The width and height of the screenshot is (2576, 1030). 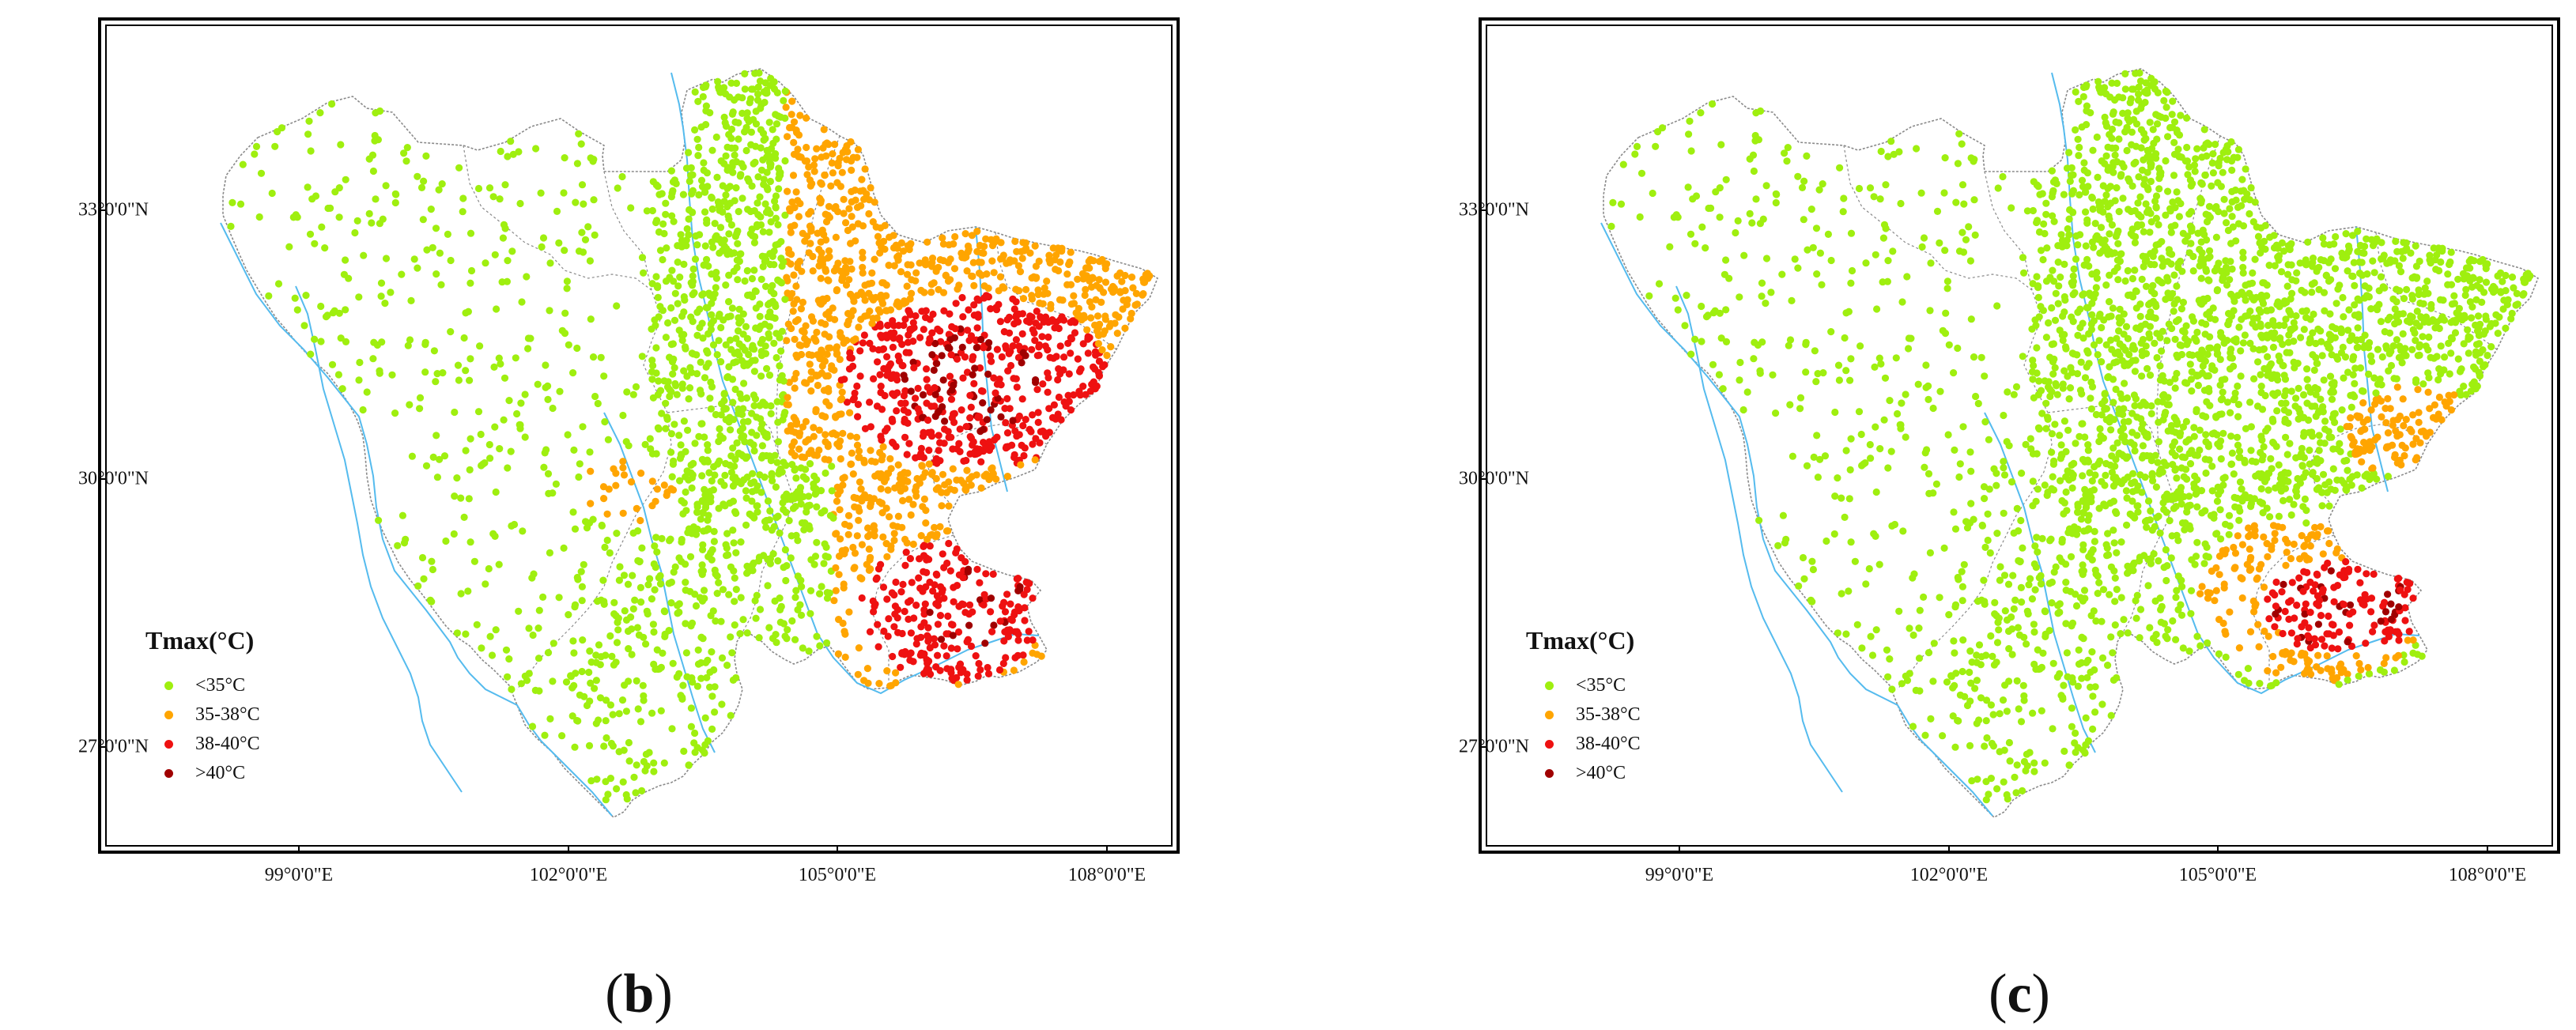 I want to click on river, so click(x=1759, y=539).